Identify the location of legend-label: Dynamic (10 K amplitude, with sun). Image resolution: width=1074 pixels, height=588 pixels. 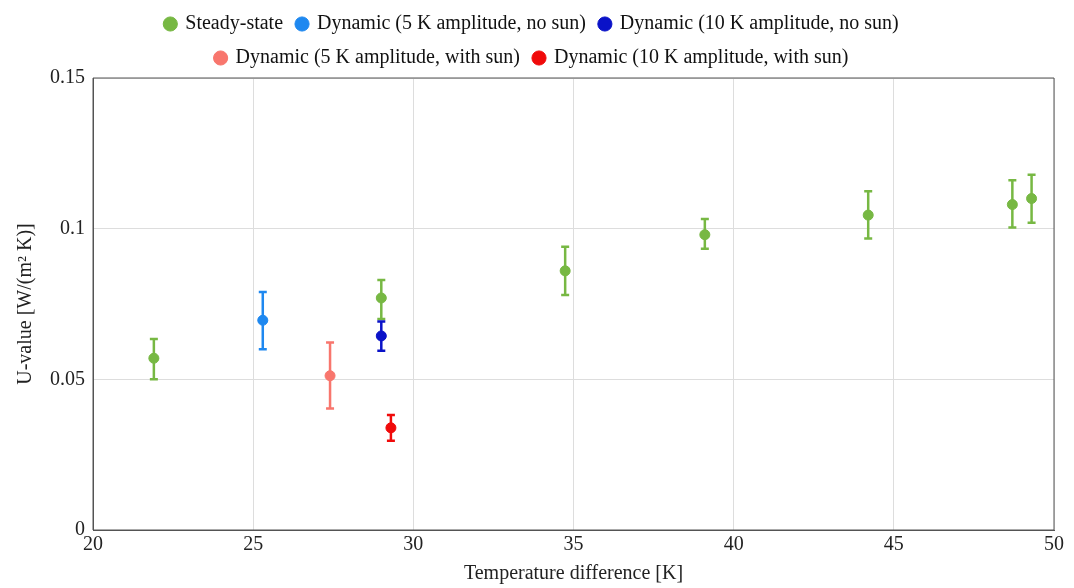
(701, 57).